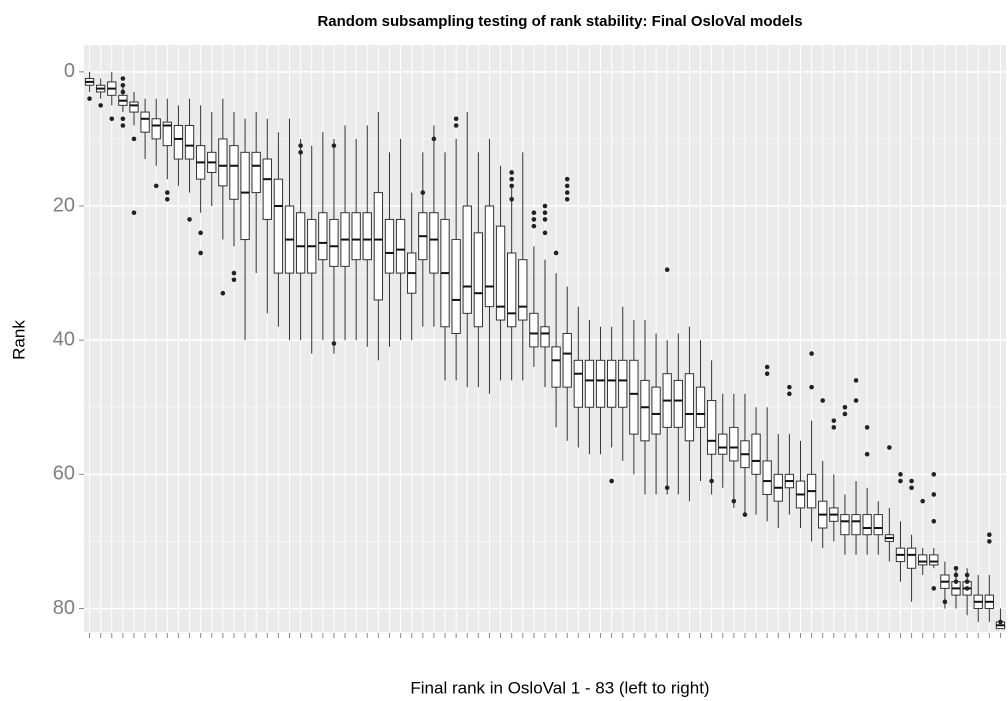 The width and height of the screenshot is (1008, 701). Describe the element at coordinates (69, 71) in the screenshot. I see `y-tick-label: 0` at that location.